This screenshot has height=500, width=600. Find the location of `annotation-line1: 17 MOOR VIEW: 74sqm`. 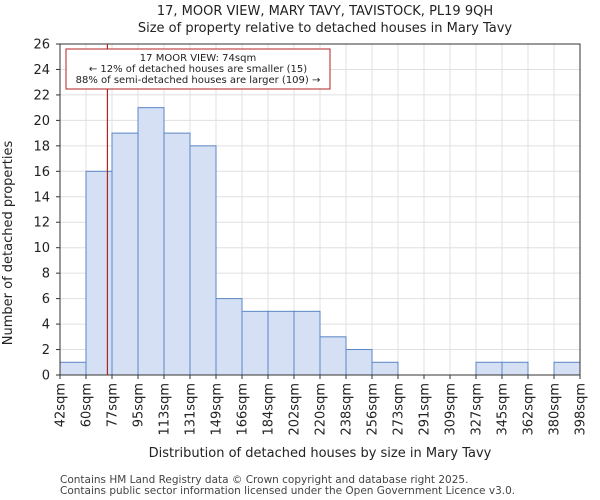

annotation-line1: 17 MOOR VIEW: 74sqm is located at coordinates (198, 58).